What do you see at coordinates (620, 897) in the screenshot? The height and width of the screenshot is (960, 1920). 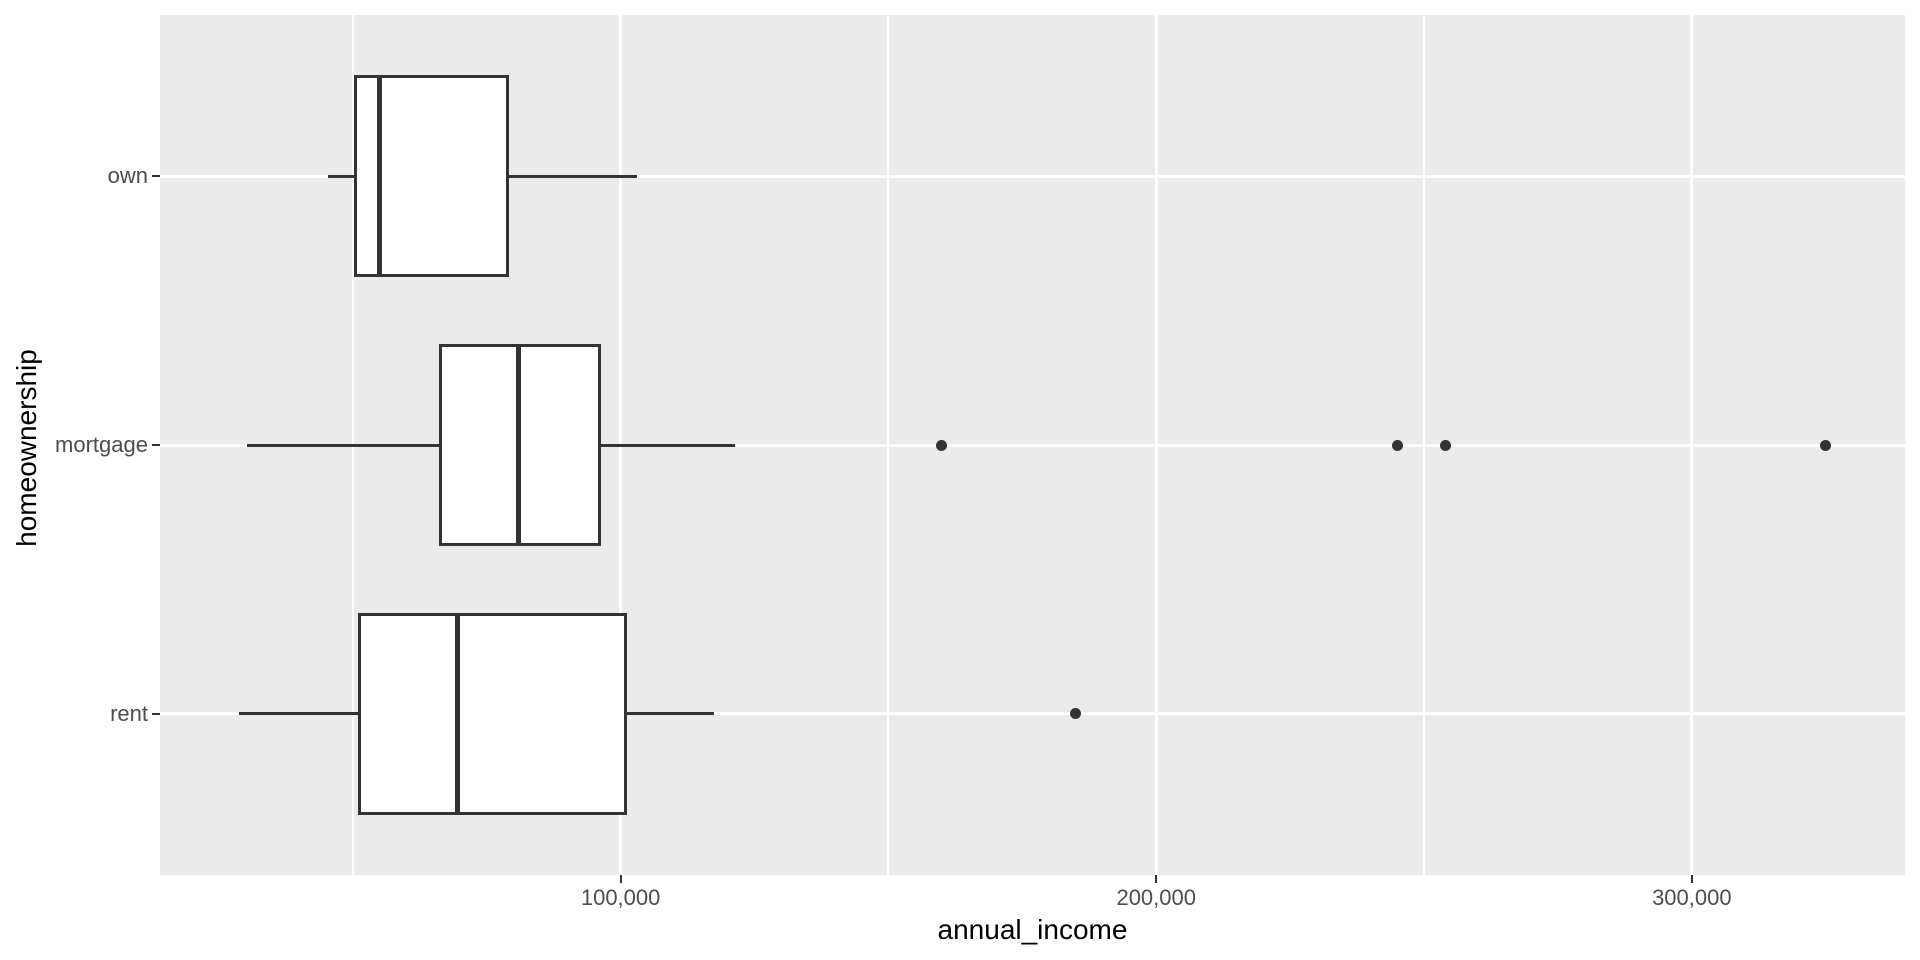 I see `x-tick-label: 100,000` at bounding box center [620, 897].